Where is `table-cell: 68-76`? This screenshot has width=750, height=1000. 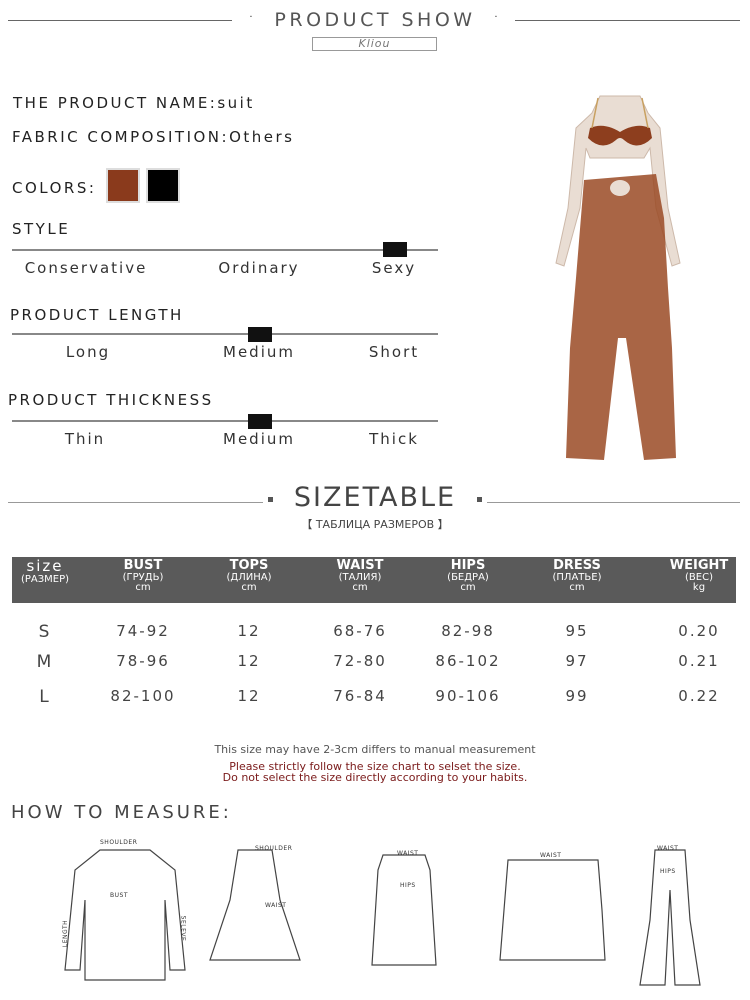
table-cell: 68-76 is located at coordinates (360, 631).